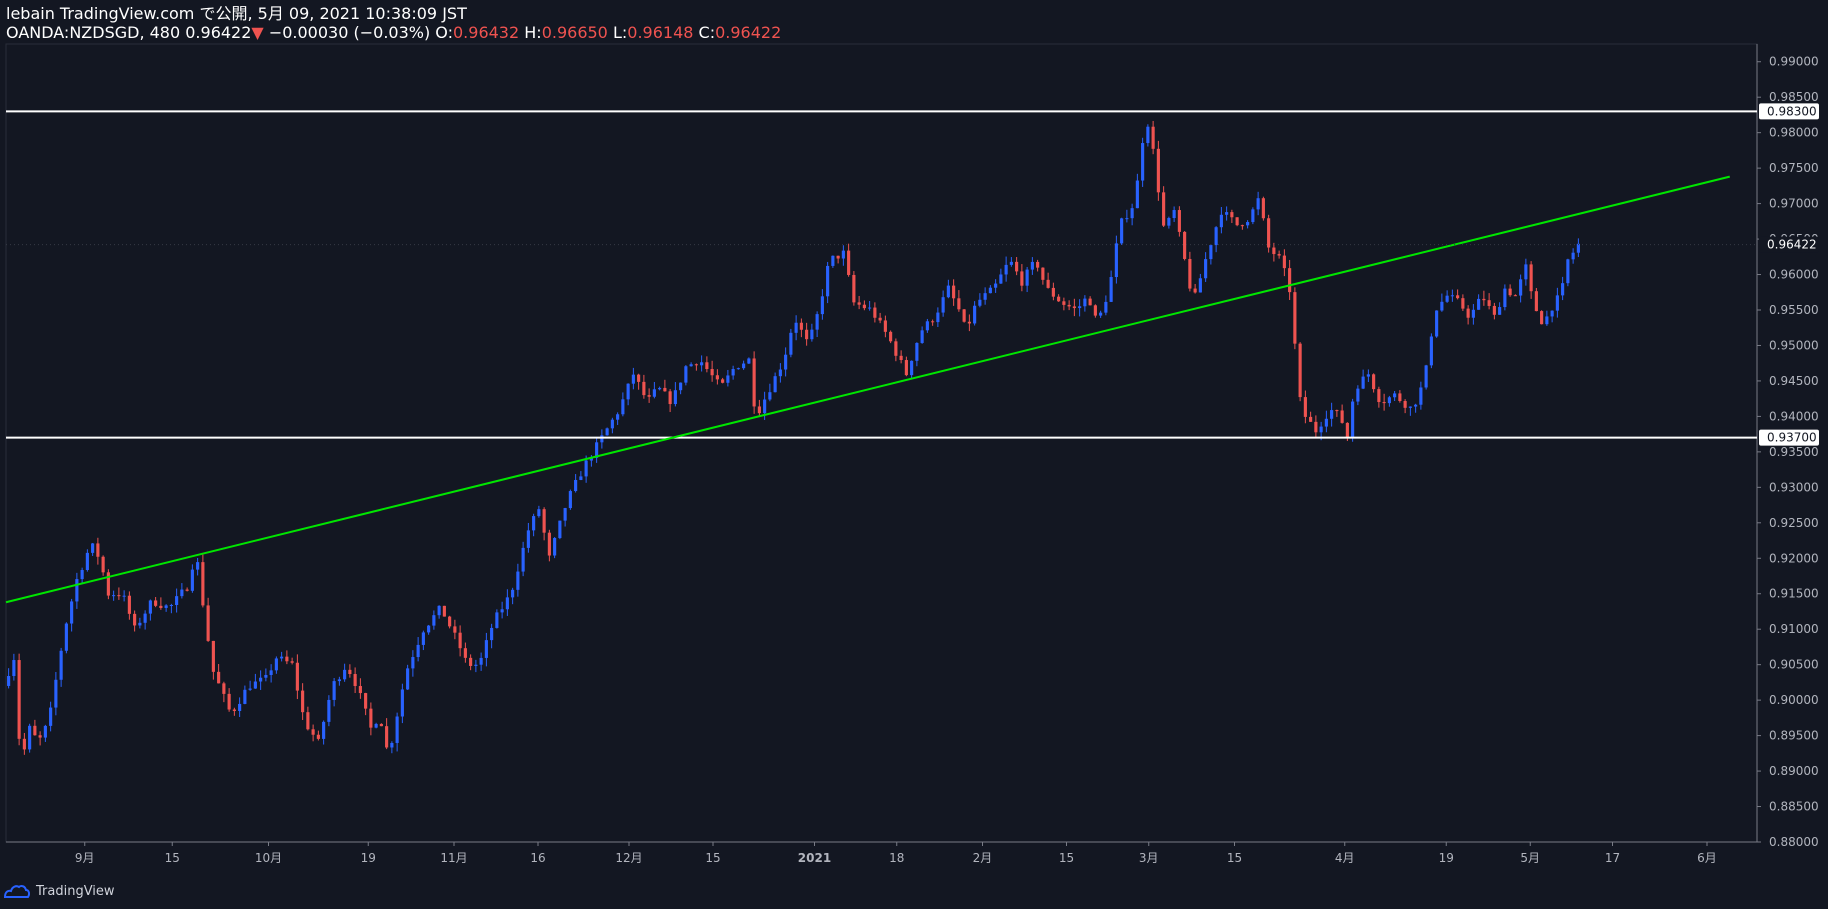  Describe the element at coordinates (59, 891) in the screenshot. I see `branding: TradingView` at that location.